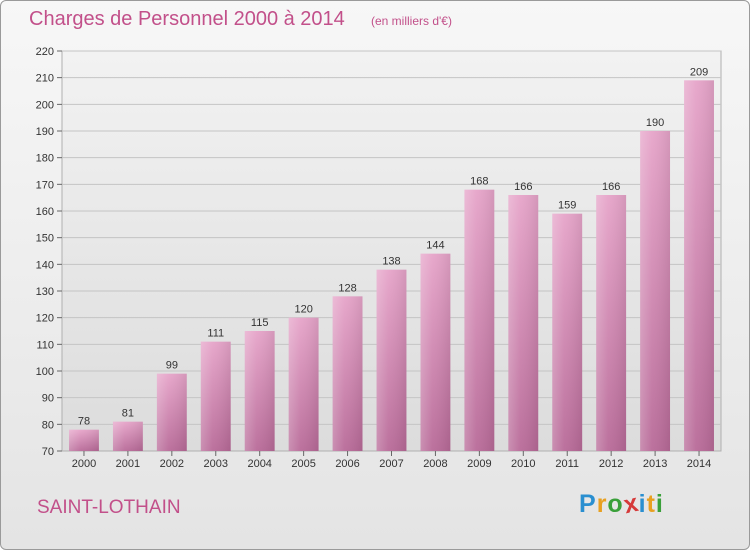  Describe the element at coordinates (216, 464) in the screenshot. I see `x-tick-label: 2003` at that location.